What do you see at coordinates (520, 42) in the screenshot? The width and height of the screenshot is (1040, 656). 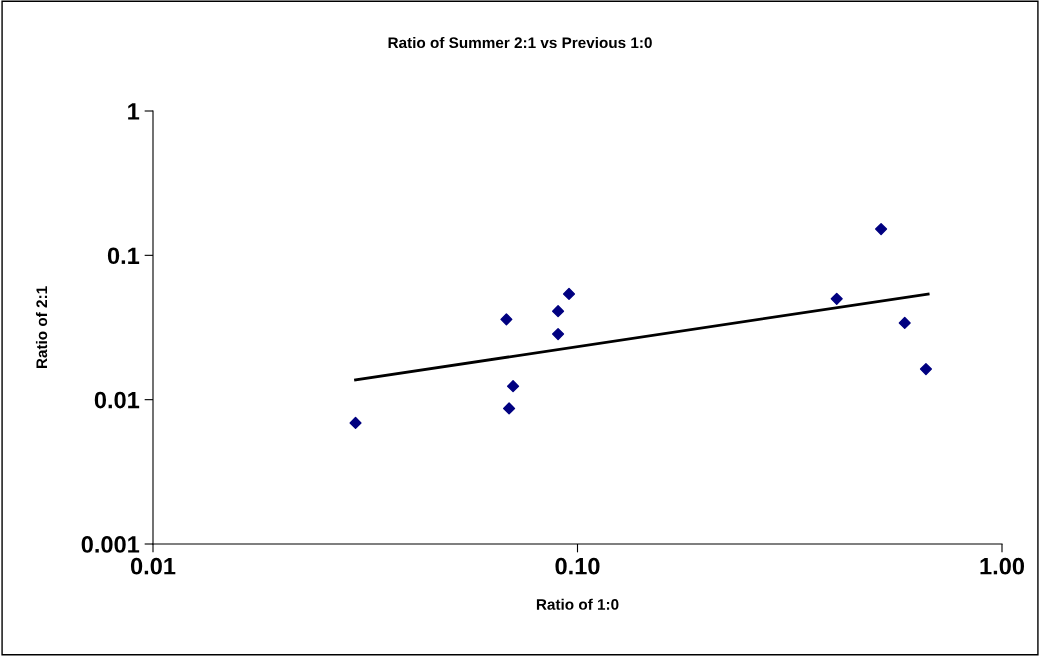 I see `chart-title: Ratio of Summer 2:1 vs Previous 1:0` at bounding box center [520, 42].